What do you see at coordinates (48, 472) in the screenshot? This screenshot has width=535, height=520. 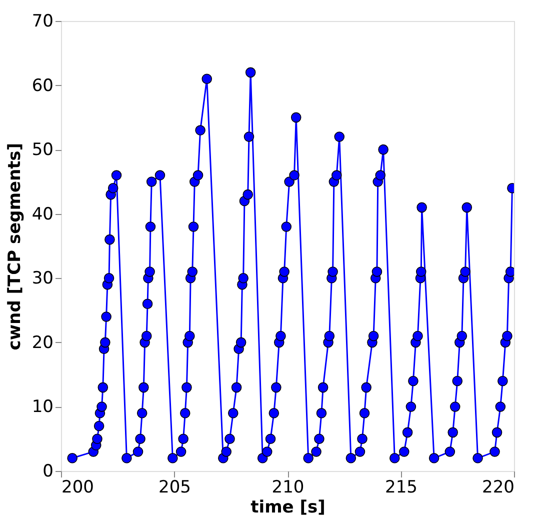 I see `y-tick-label: 0` at bounding box center [48, 472].